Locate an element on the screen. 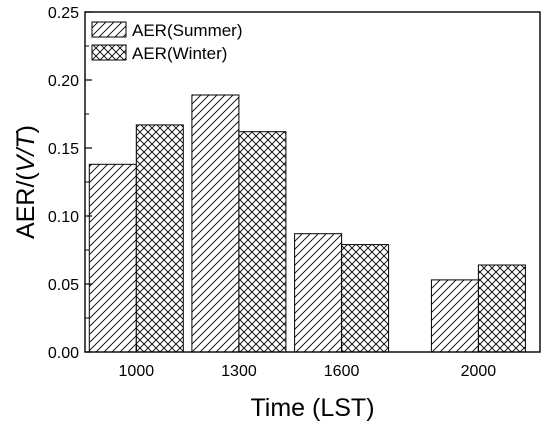 The image size is (550, 427). bar-winter-2000 is located at coordinates (501, 308).